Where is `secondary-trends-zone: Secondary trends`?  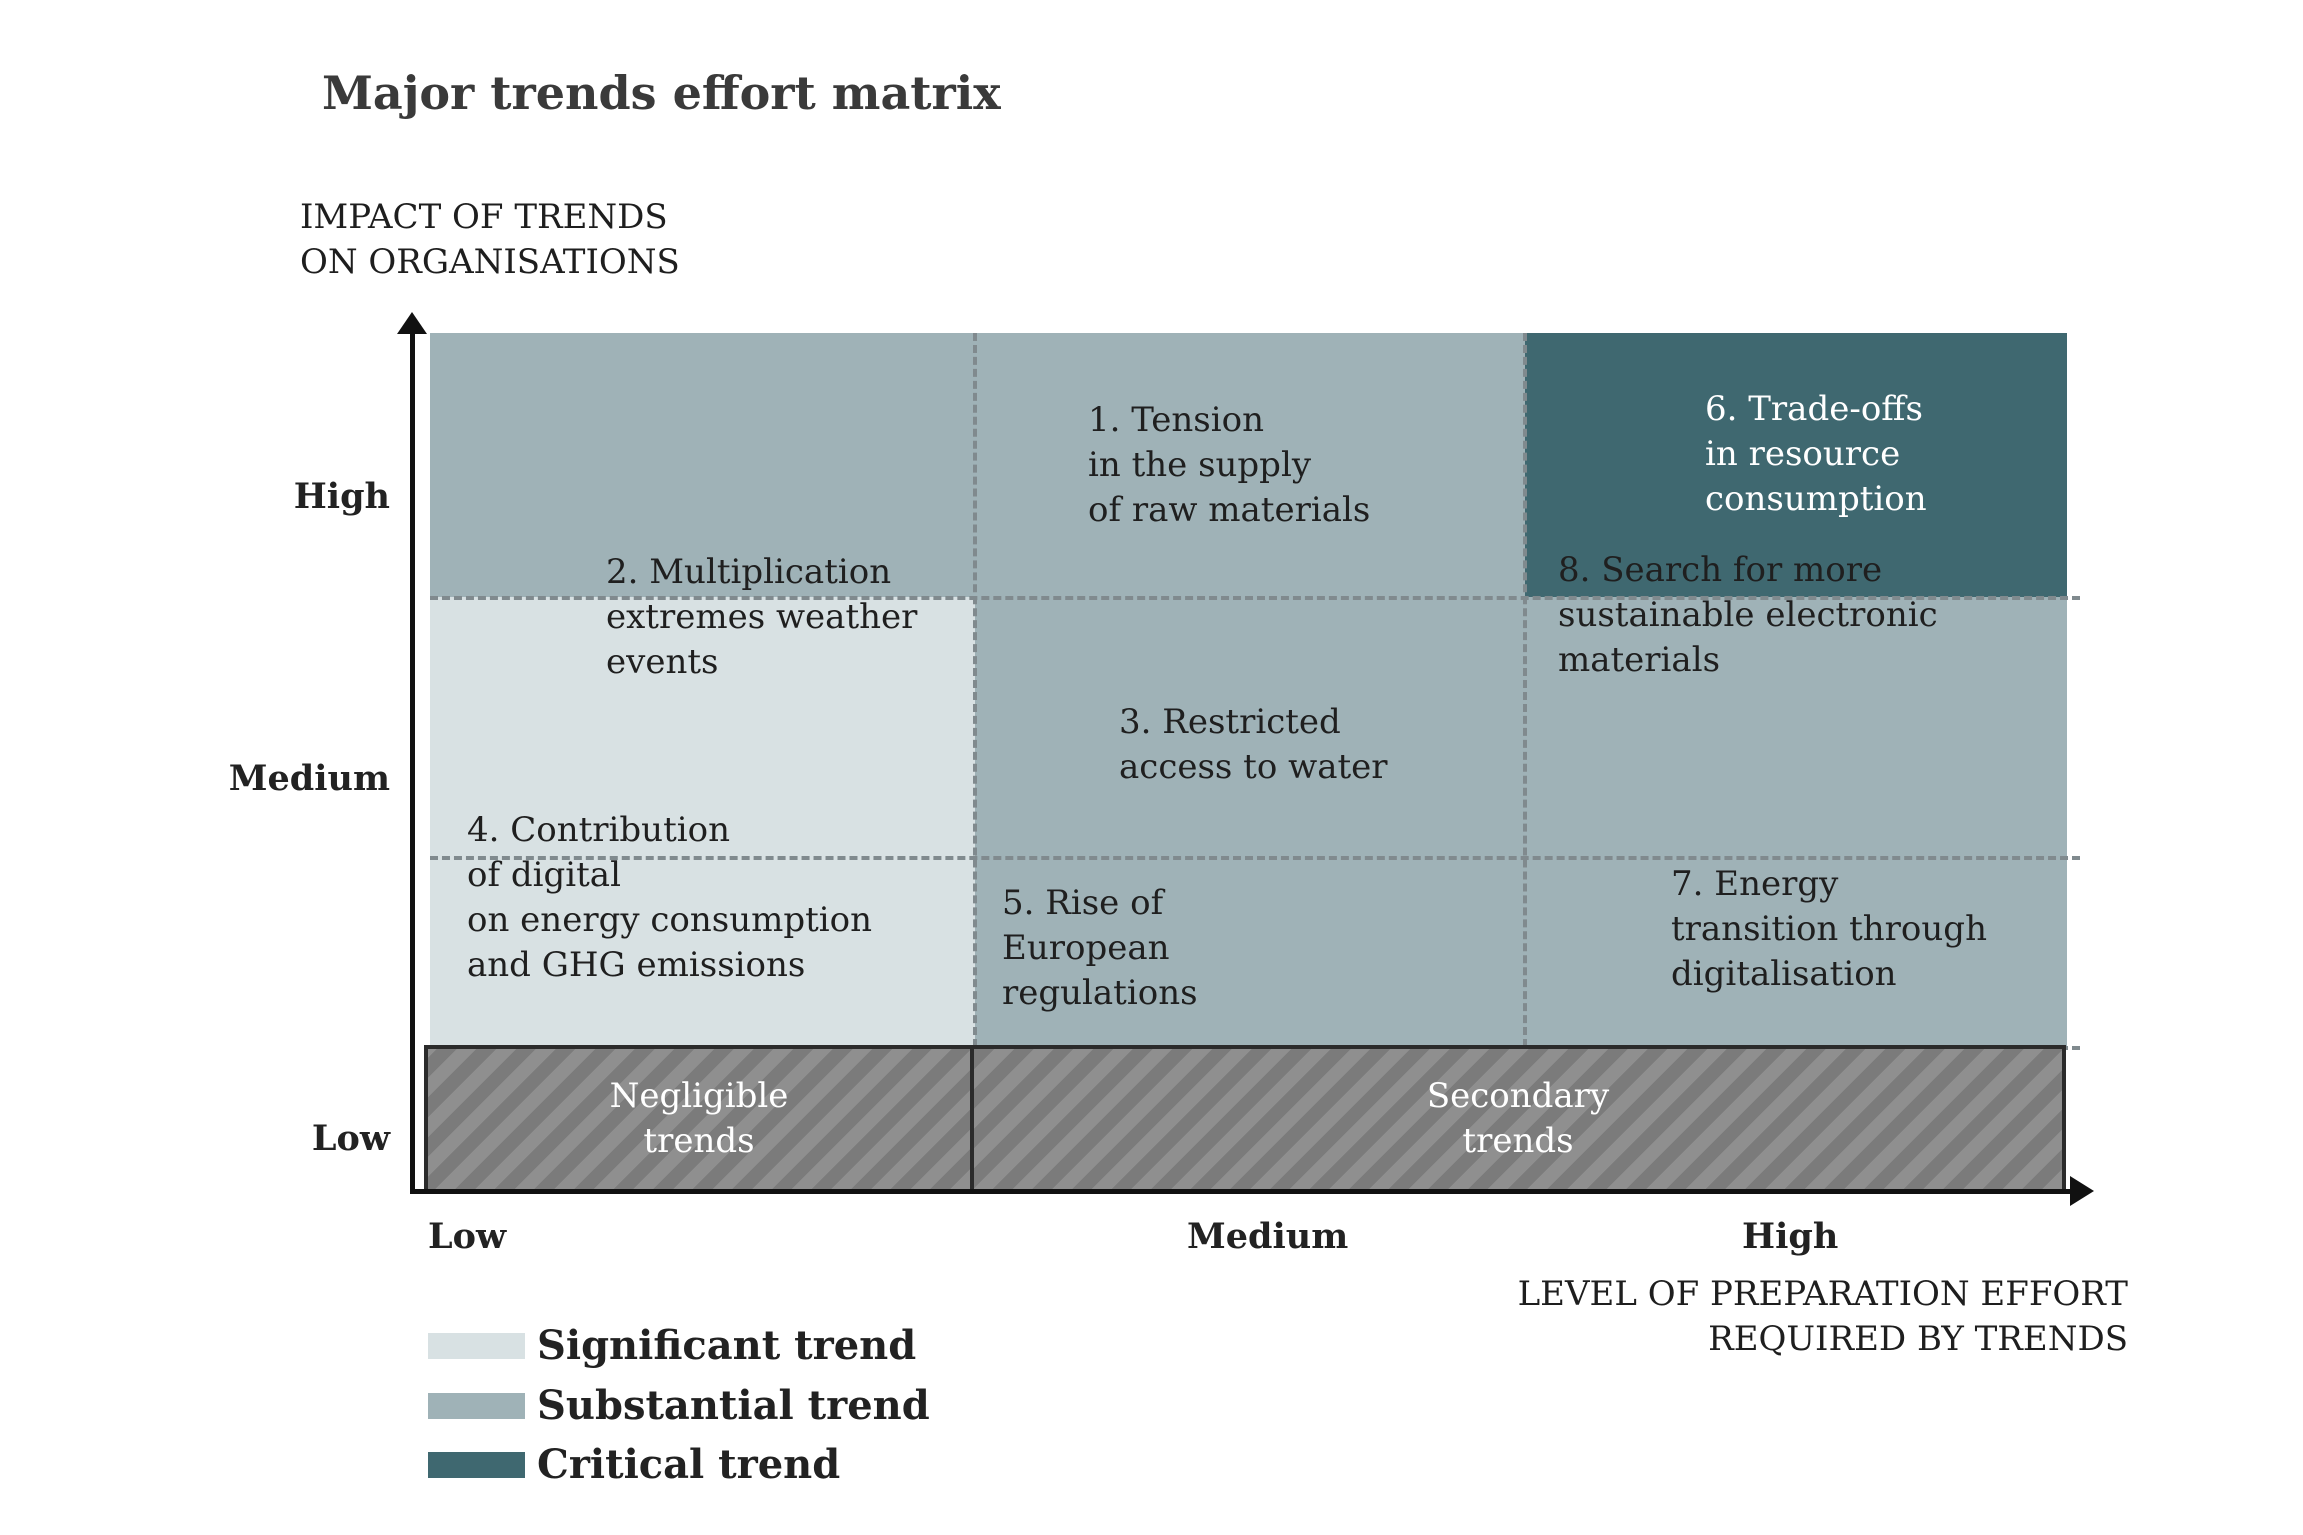
secondary-trends-zone: Secondary trends is located at coordinates (1518, 1119).